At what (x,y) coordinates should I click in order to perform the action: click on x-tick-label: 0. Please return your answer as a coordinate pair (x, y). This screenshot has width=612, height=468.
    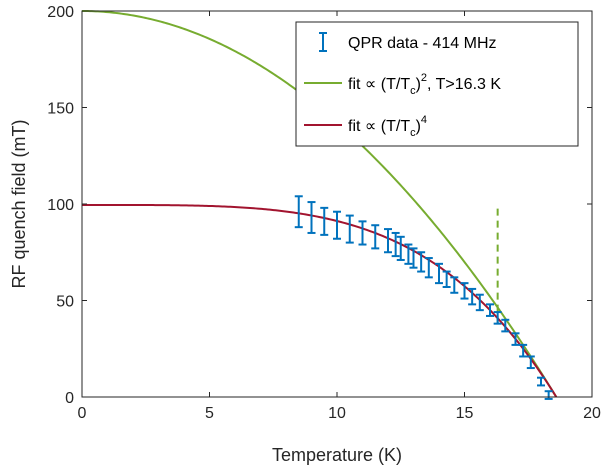
    Looking at the image, I should click on (82, 413).